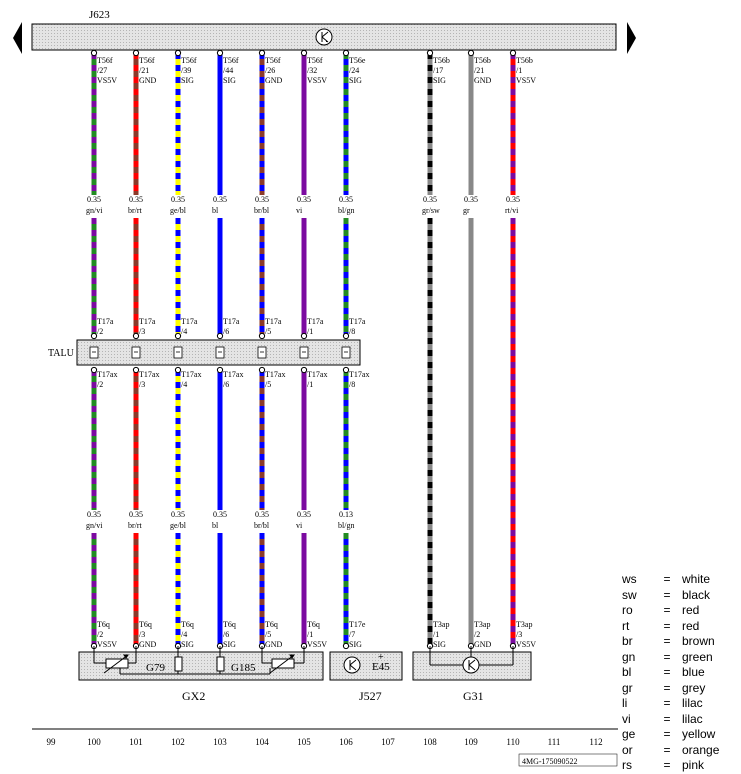 The height and width of the screenshot is (774, 741). Describe the element at coordinates (627, 765) in the screenshot. I see `legend-code: rs` at that location.